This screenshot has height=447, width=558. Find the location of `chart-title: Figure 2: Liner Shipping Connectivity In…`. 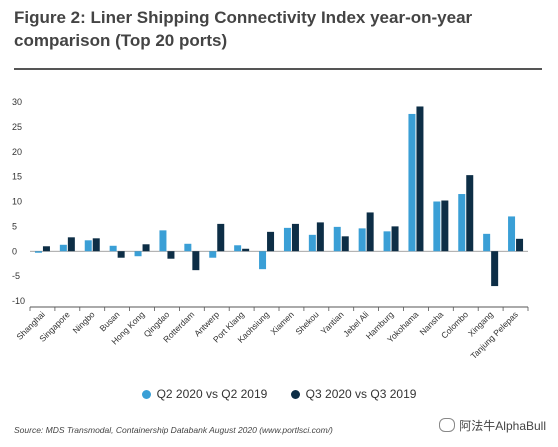

chart-title: Figure 2: Liner Shipping Connectivity In… is located at coordinates (243, 29).